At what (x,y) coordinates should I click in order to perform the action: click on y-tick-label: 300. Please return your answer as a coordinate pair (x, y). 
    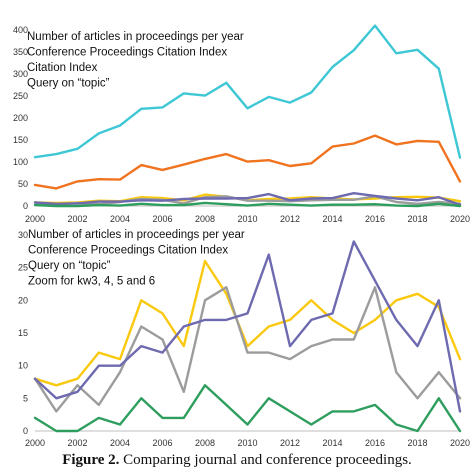
    Looking at the image, I should click on (20, 74).